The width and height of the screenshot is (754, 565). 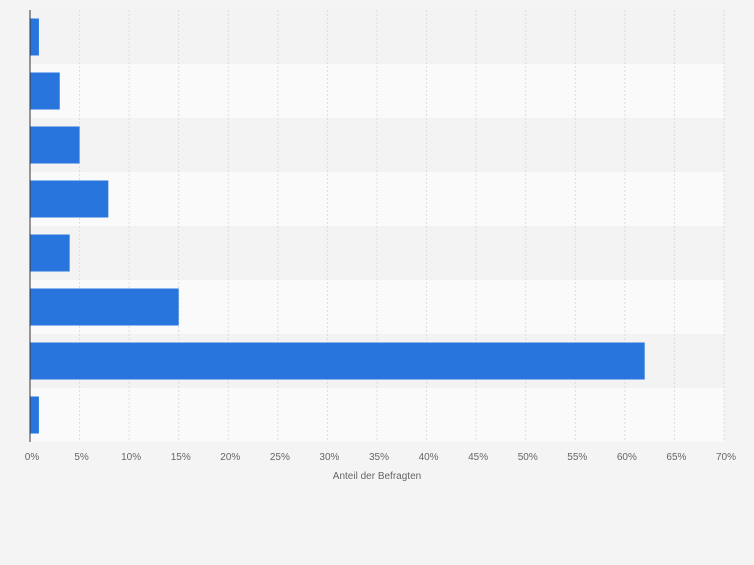 I want to click on x-tick-label: 15%, so click(x=181, y=457).